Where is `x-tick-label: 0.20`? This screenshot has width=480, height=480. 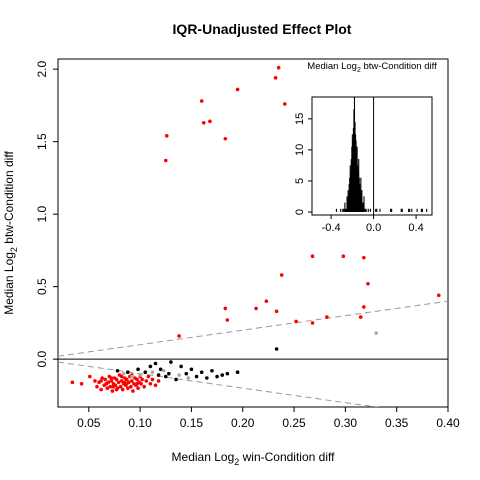 x-tick-label: 0.20 is located at coordinates (243, 423).